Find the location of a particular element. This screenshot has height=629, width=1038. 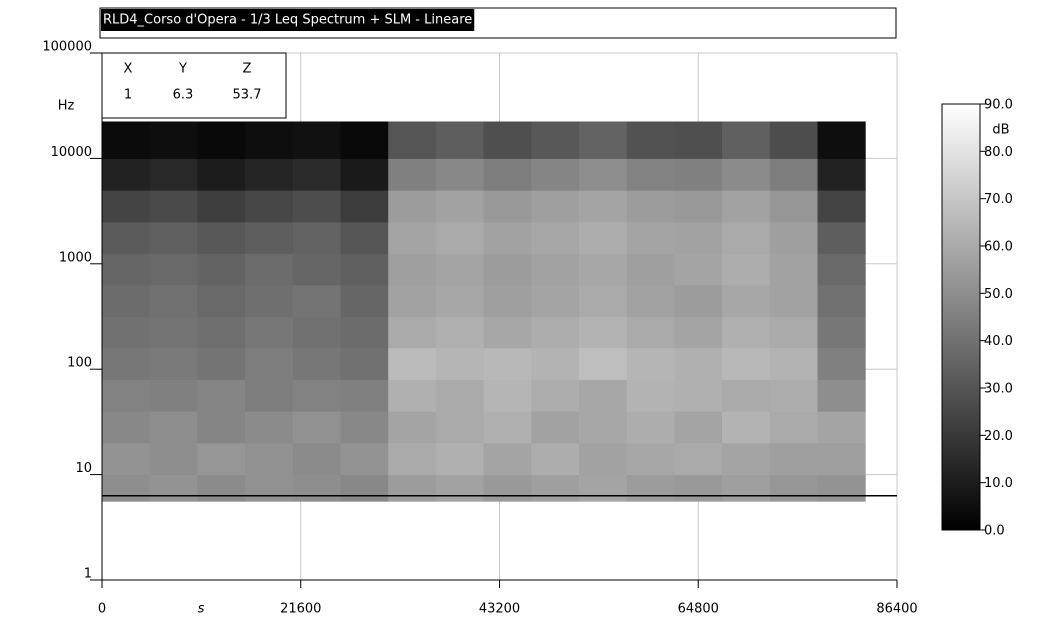

cursor-value: 53.7 is located at coordinates (247, 95).